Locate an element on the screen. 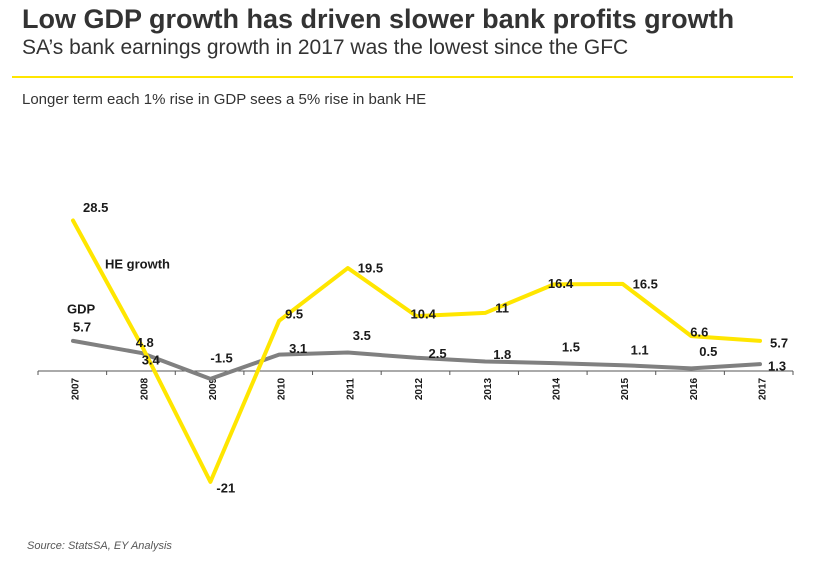  x-tick-label: 2014 is located at coordinates (557, 388).